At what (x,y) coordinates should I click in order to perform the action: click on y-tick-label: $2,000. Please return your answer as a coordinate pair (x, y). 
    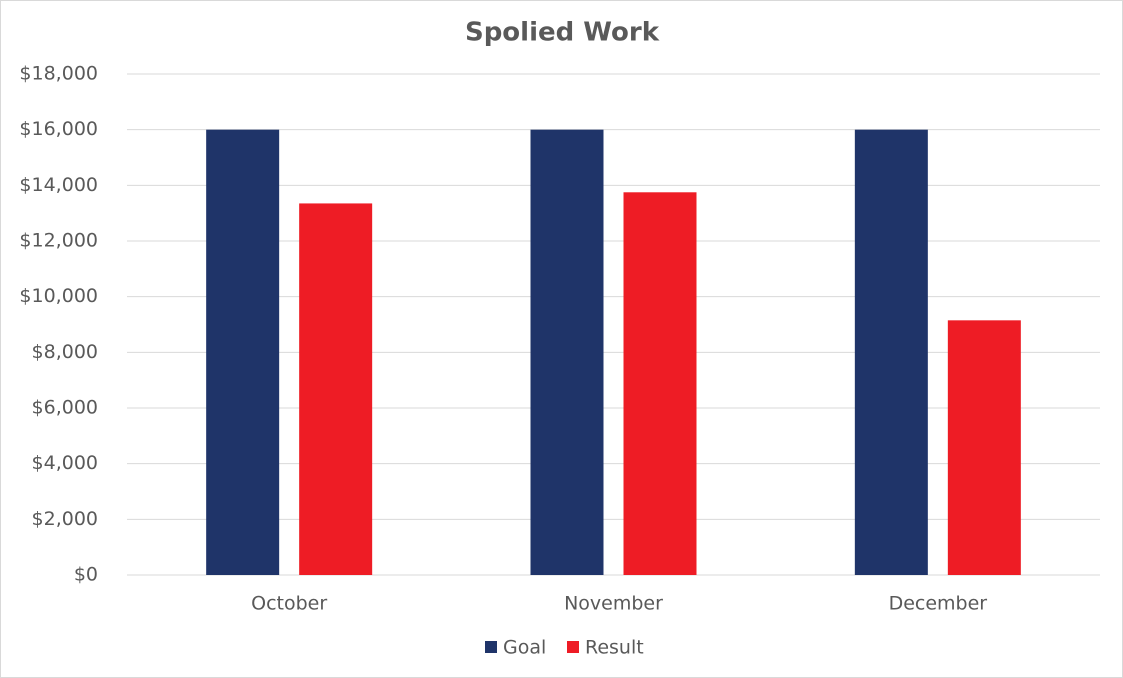
    Looking at the image, I should click on (65, 519).